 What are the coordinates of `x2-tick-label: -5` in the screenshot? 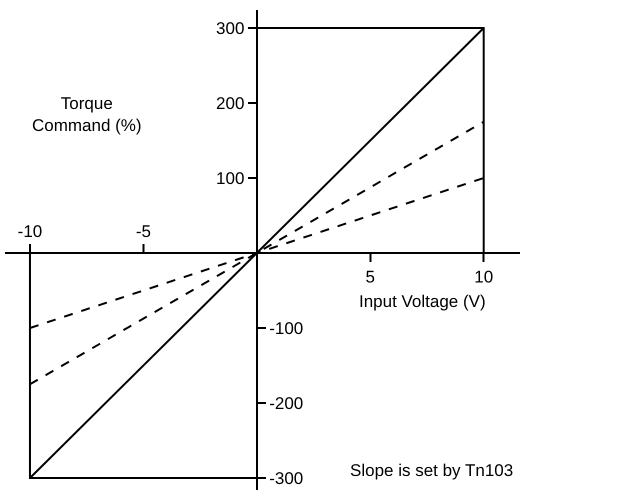 It's located at (143, 232).